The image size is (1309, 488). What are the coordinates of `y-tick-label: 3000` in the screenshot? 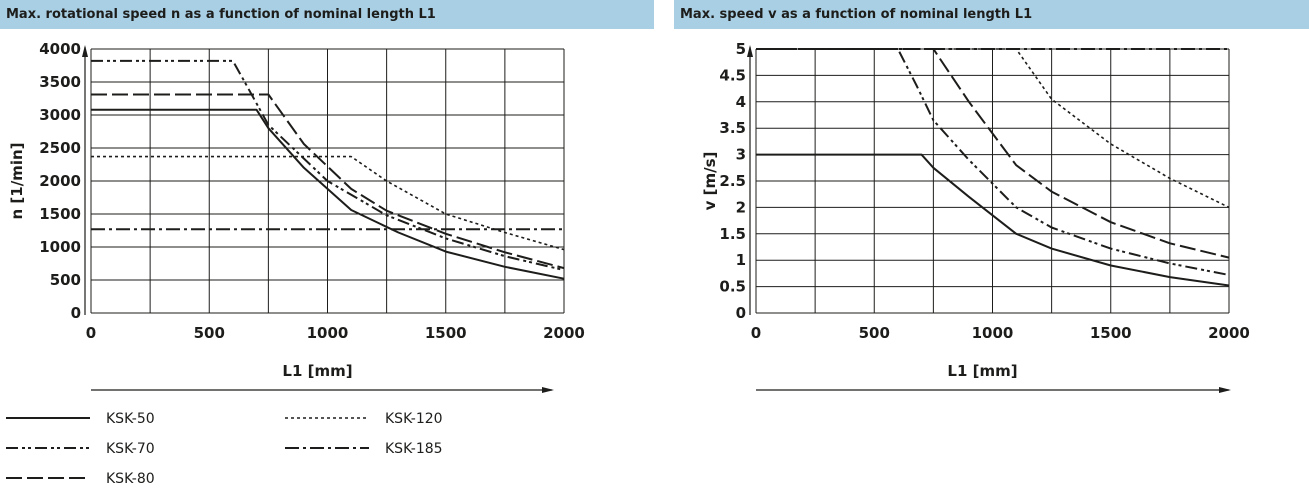 It's located at (60, 115).